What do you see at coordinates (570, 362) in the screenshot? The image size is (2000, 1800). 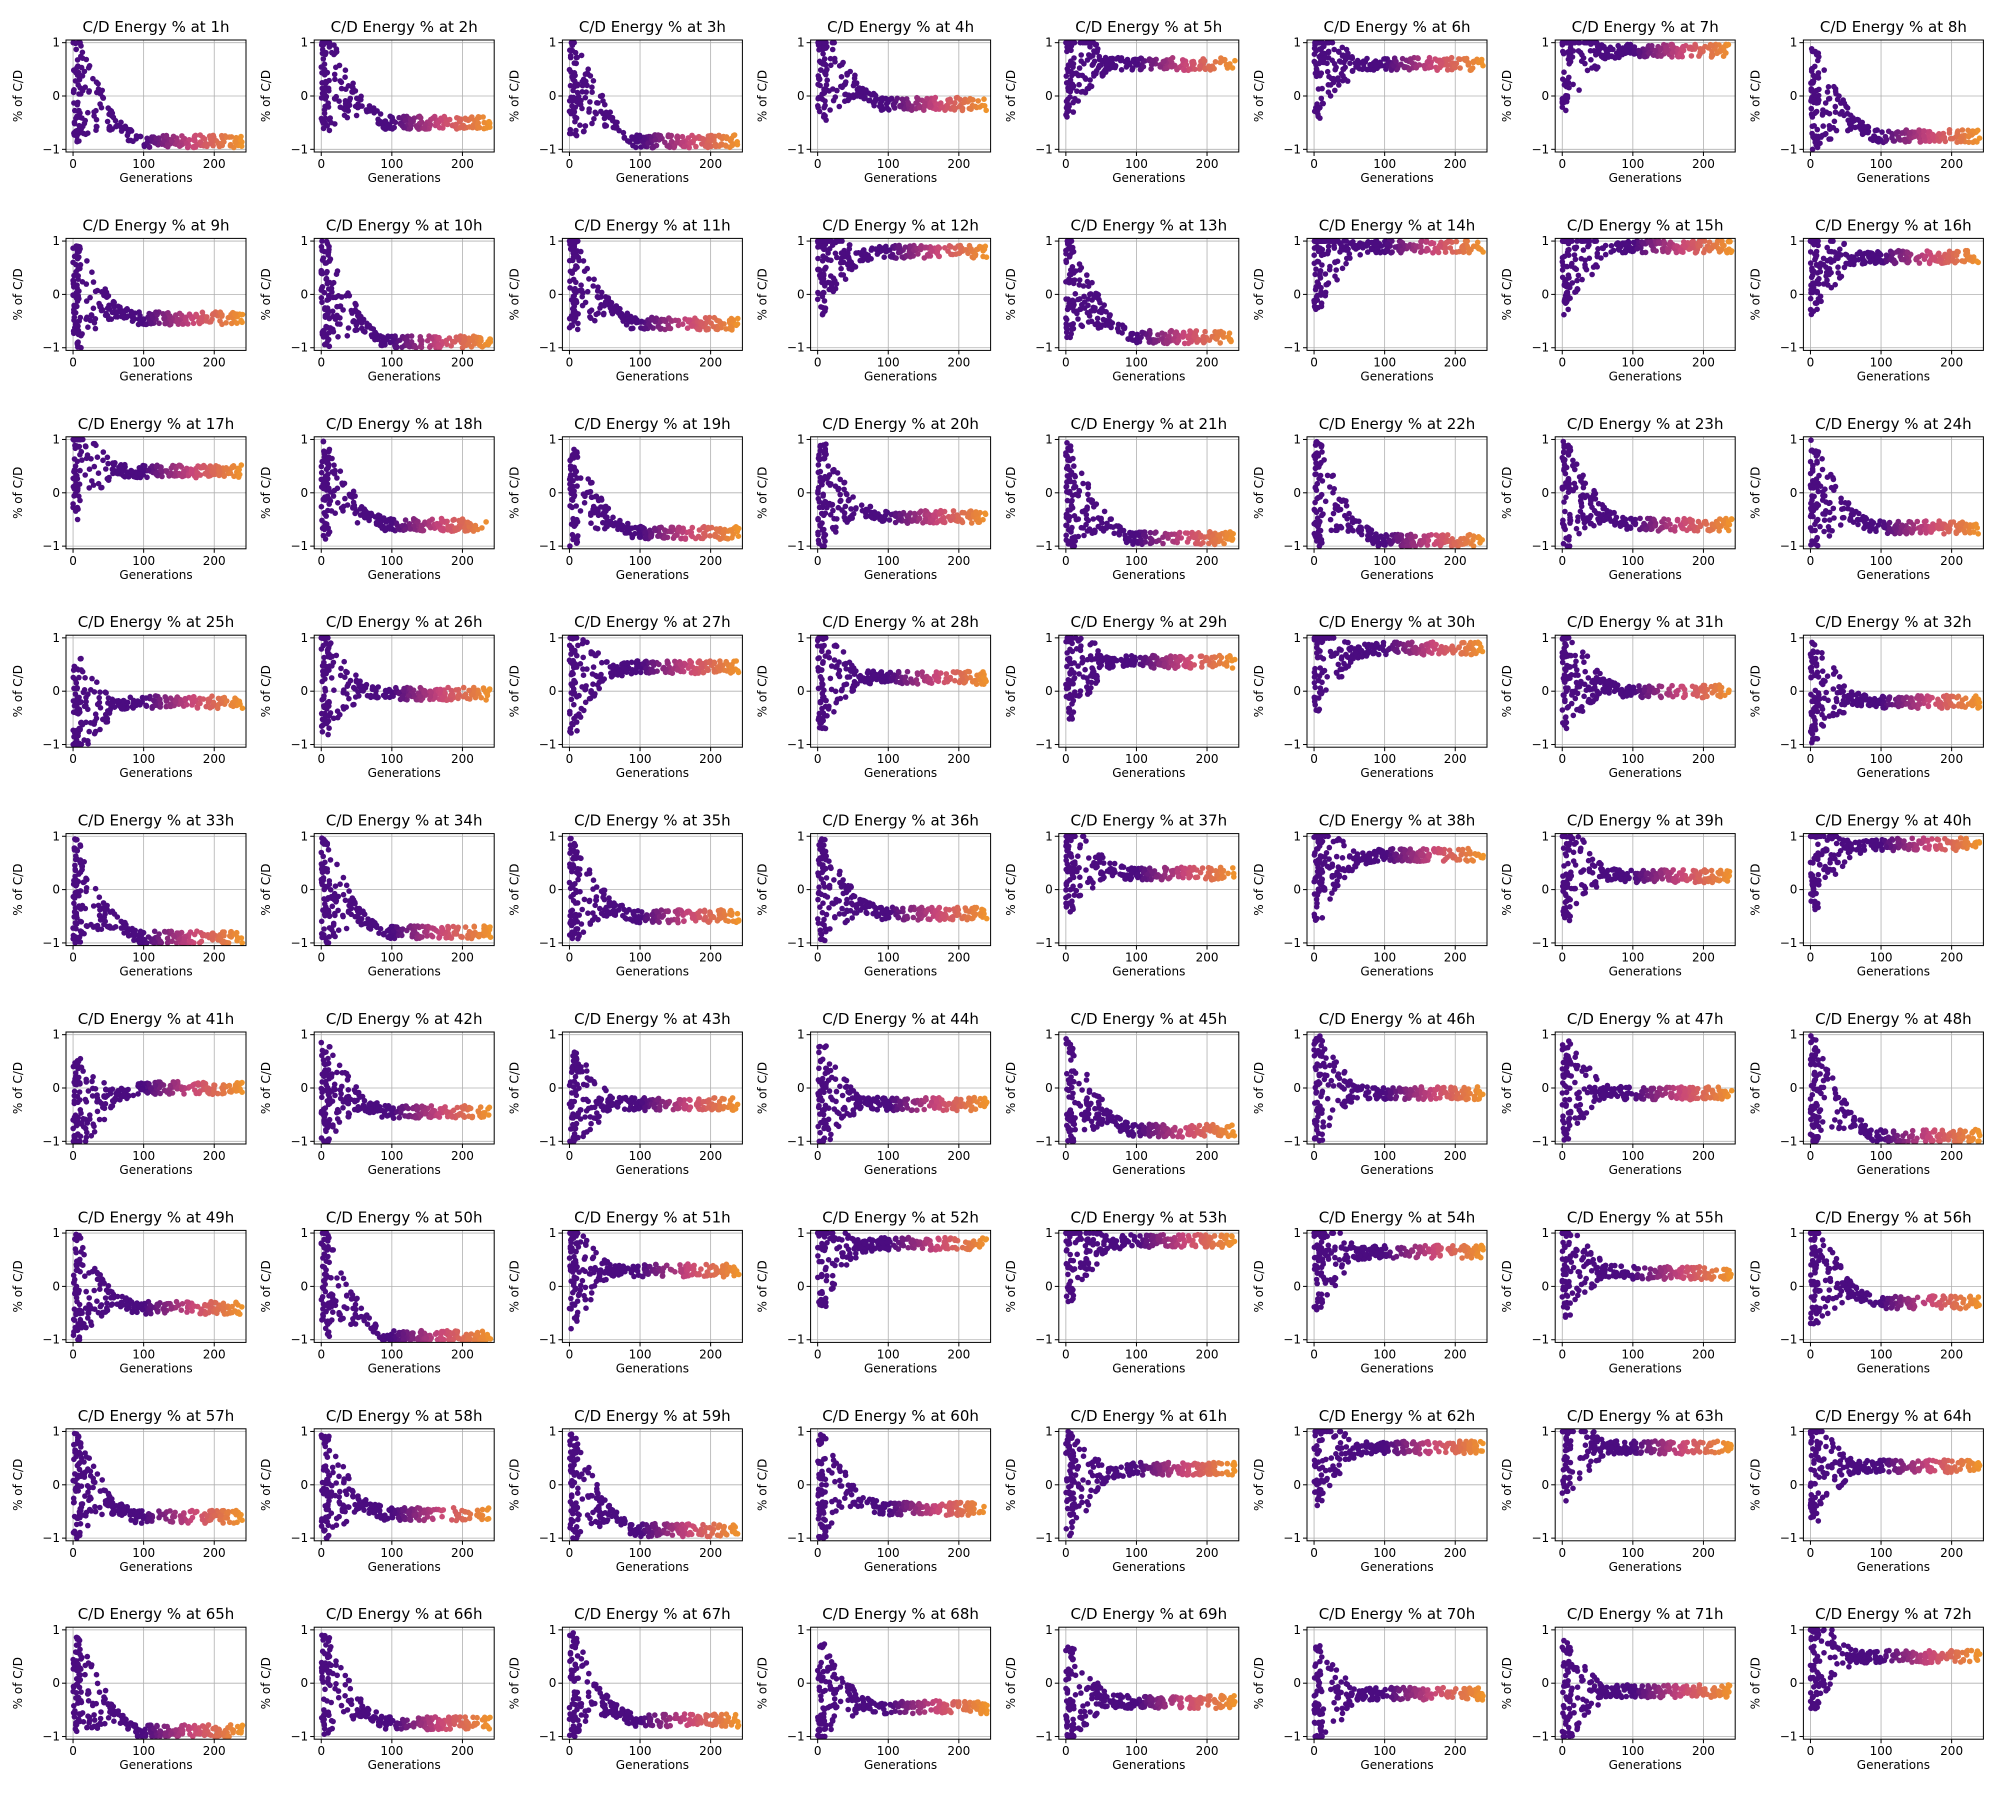 I see `x-tick-label: 0` at bounding box center [570, 362].